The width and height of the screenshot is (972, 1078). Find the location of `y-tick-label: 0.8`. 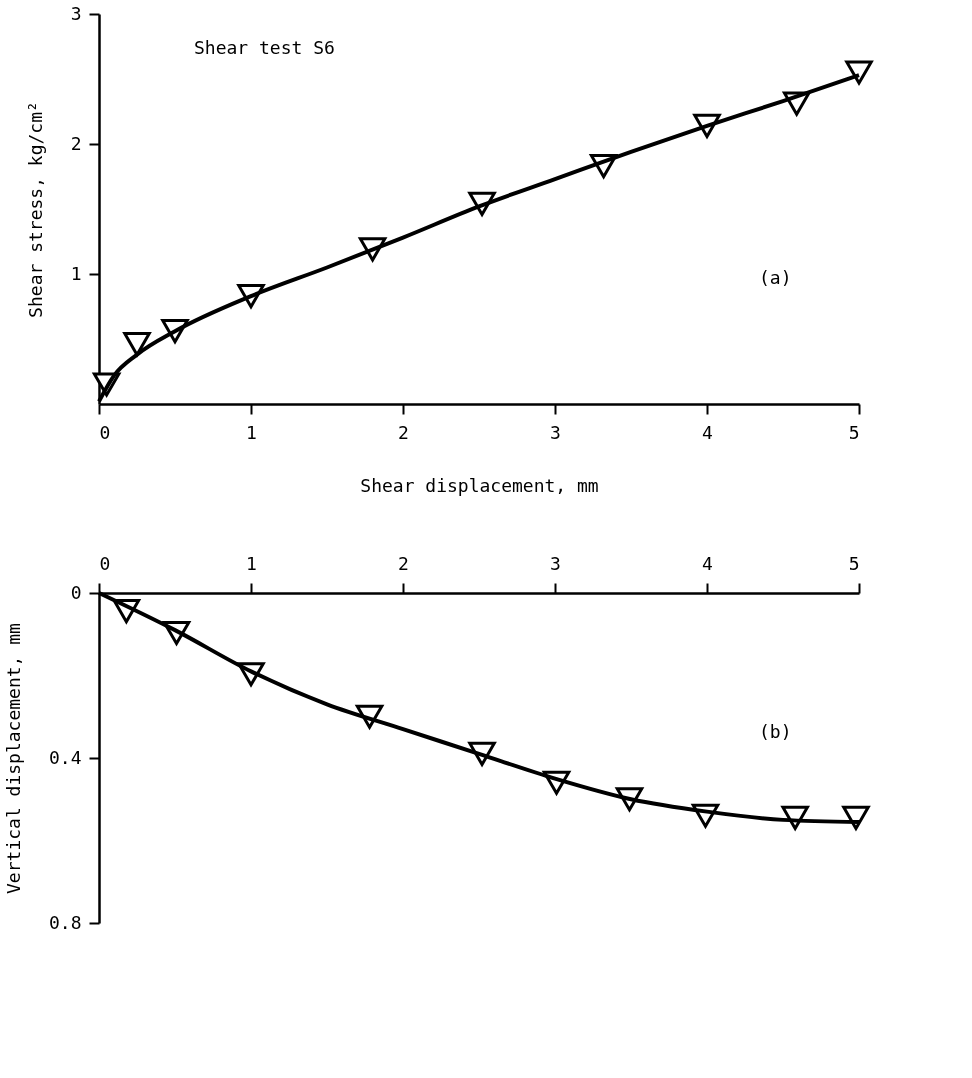

y-tick-label: 0.8 is located at coordinates (65, 922).